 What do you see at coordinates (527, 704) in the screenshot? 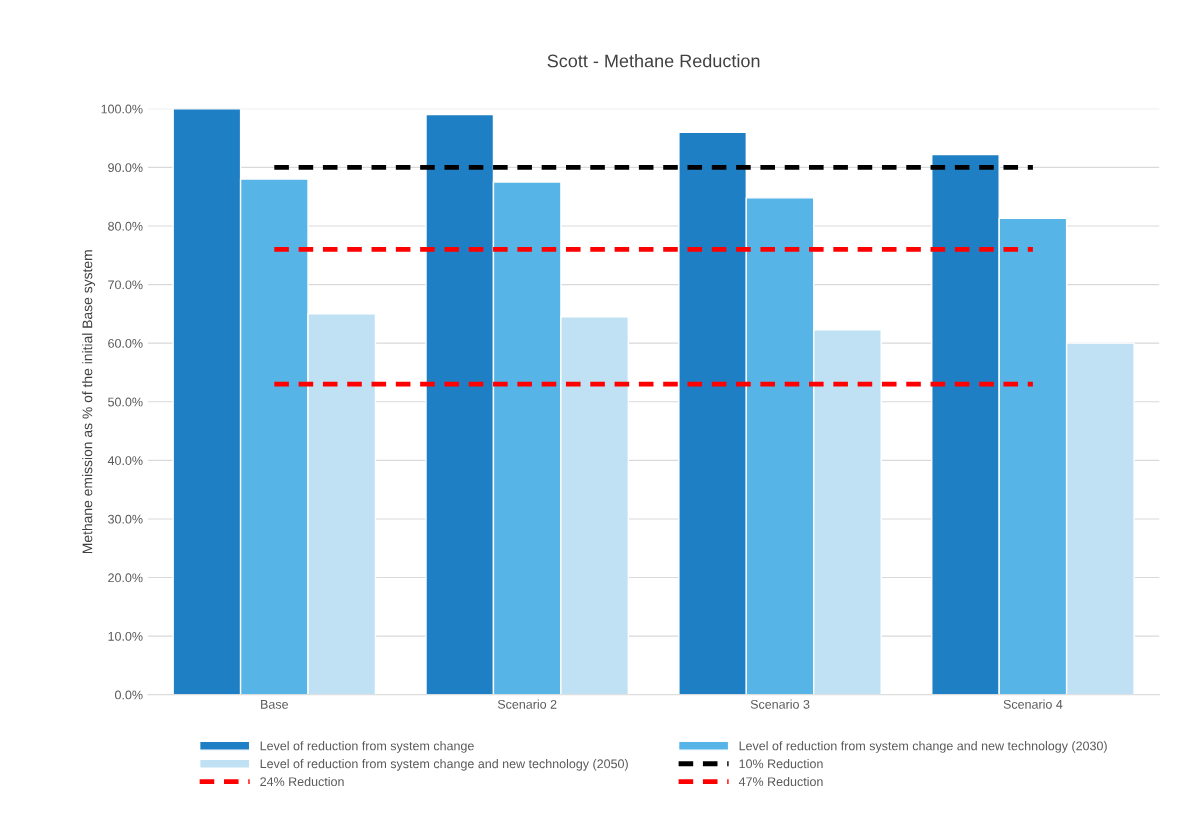
I see `x-tick-label: Scenario 2` at bounding box center [527, 704].